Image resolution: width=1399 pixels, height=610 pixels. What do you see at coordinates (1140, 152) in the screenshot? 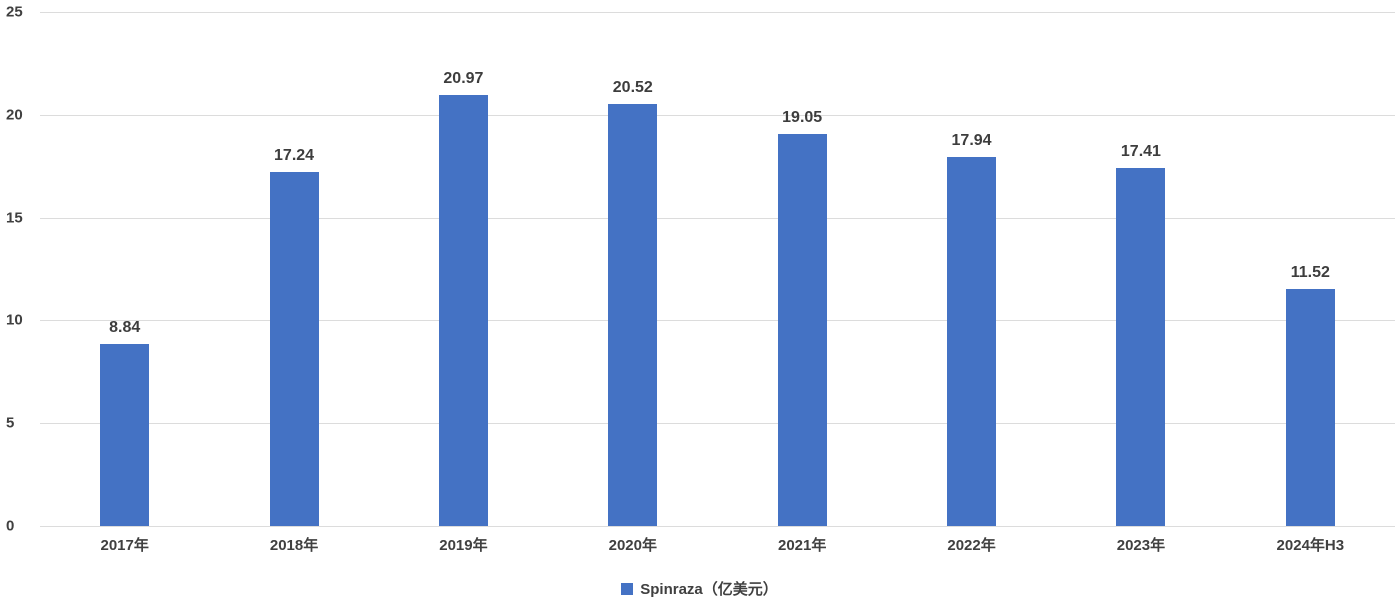
I see `bar-value-label: 17.41` at bounding box center [1140, 152].